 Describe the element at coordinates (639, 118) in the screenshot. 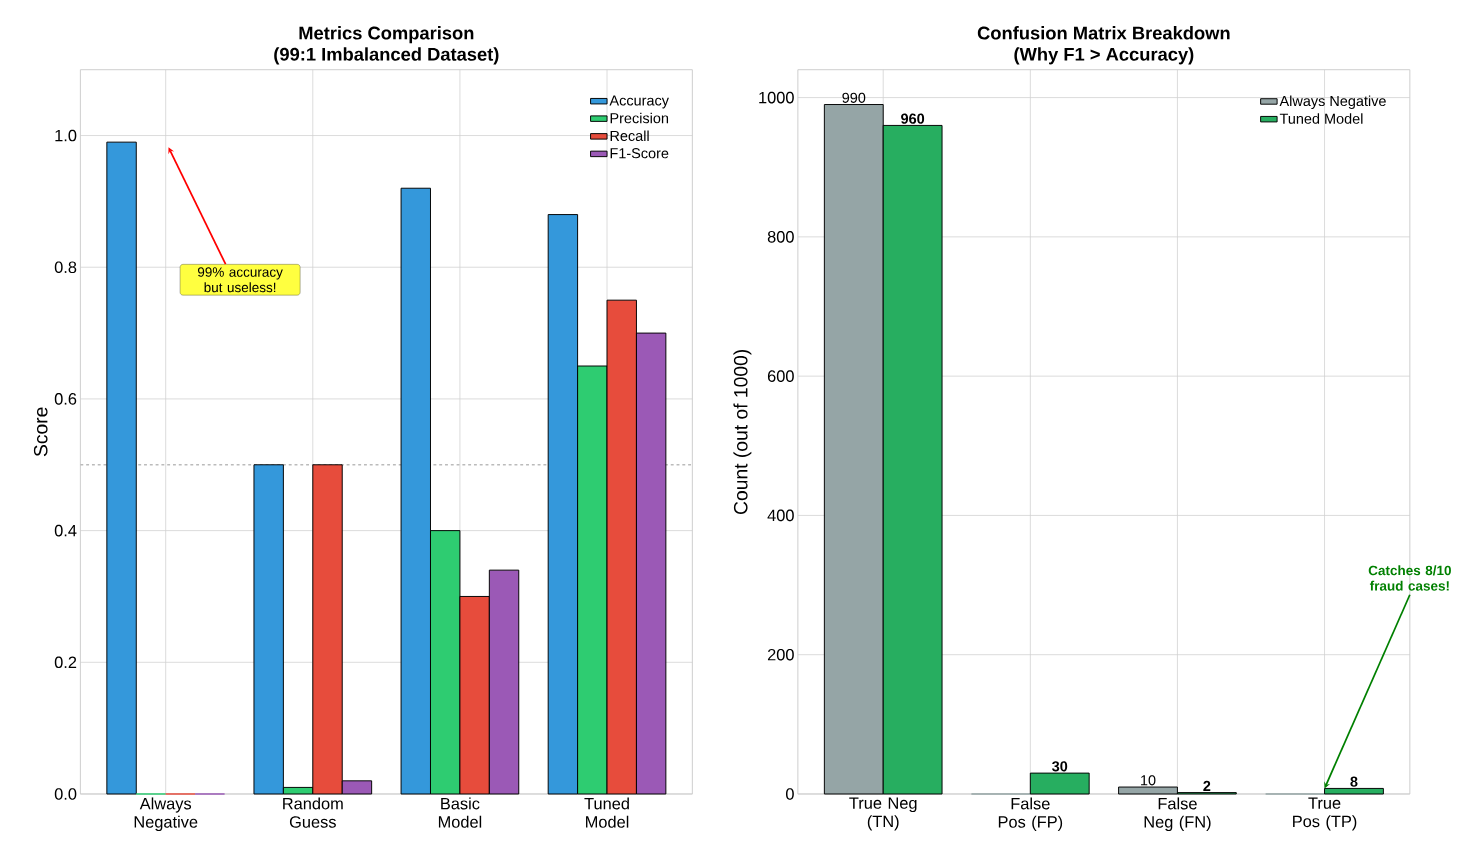

I see `legend-label: Precision` at that location.